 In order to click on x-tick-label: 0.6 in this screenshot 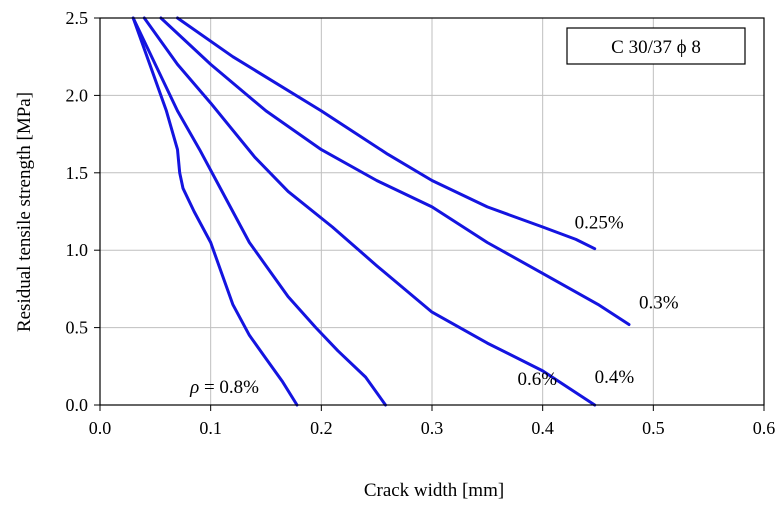, I will do `click(764, 428)`.